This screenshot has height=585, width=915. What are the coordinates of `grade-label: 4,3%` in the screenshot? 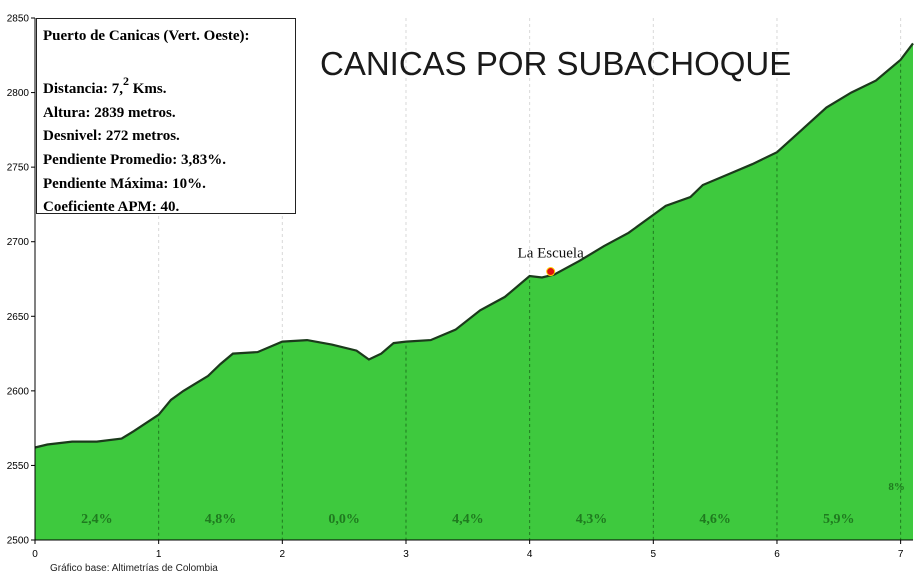 It's located at (592, 519).